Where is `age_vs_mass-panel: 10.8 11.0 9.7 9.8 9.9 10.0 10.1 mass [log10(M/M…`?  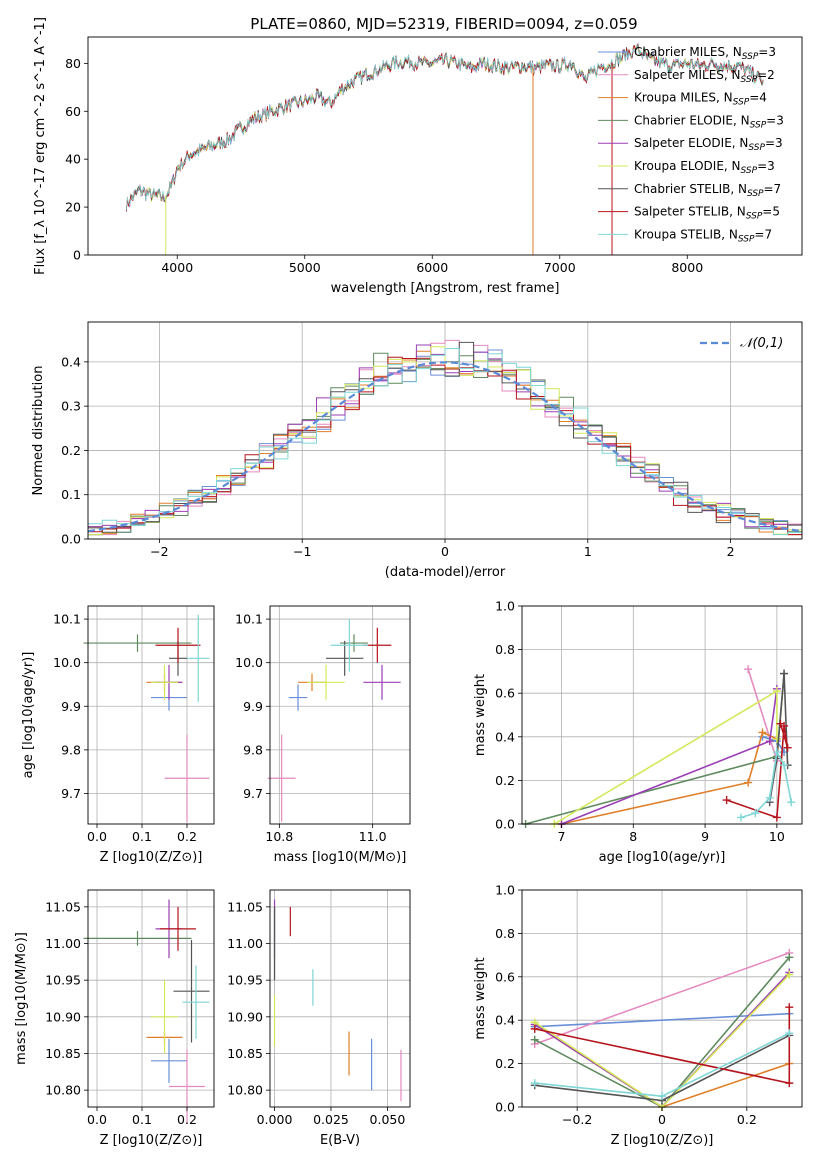 age_vs_mass-panel: 10.8 11.0 9.7 9.8 9.9 10.0 10.1 mass [log10(M/M… is located at coordinates (323, 735).